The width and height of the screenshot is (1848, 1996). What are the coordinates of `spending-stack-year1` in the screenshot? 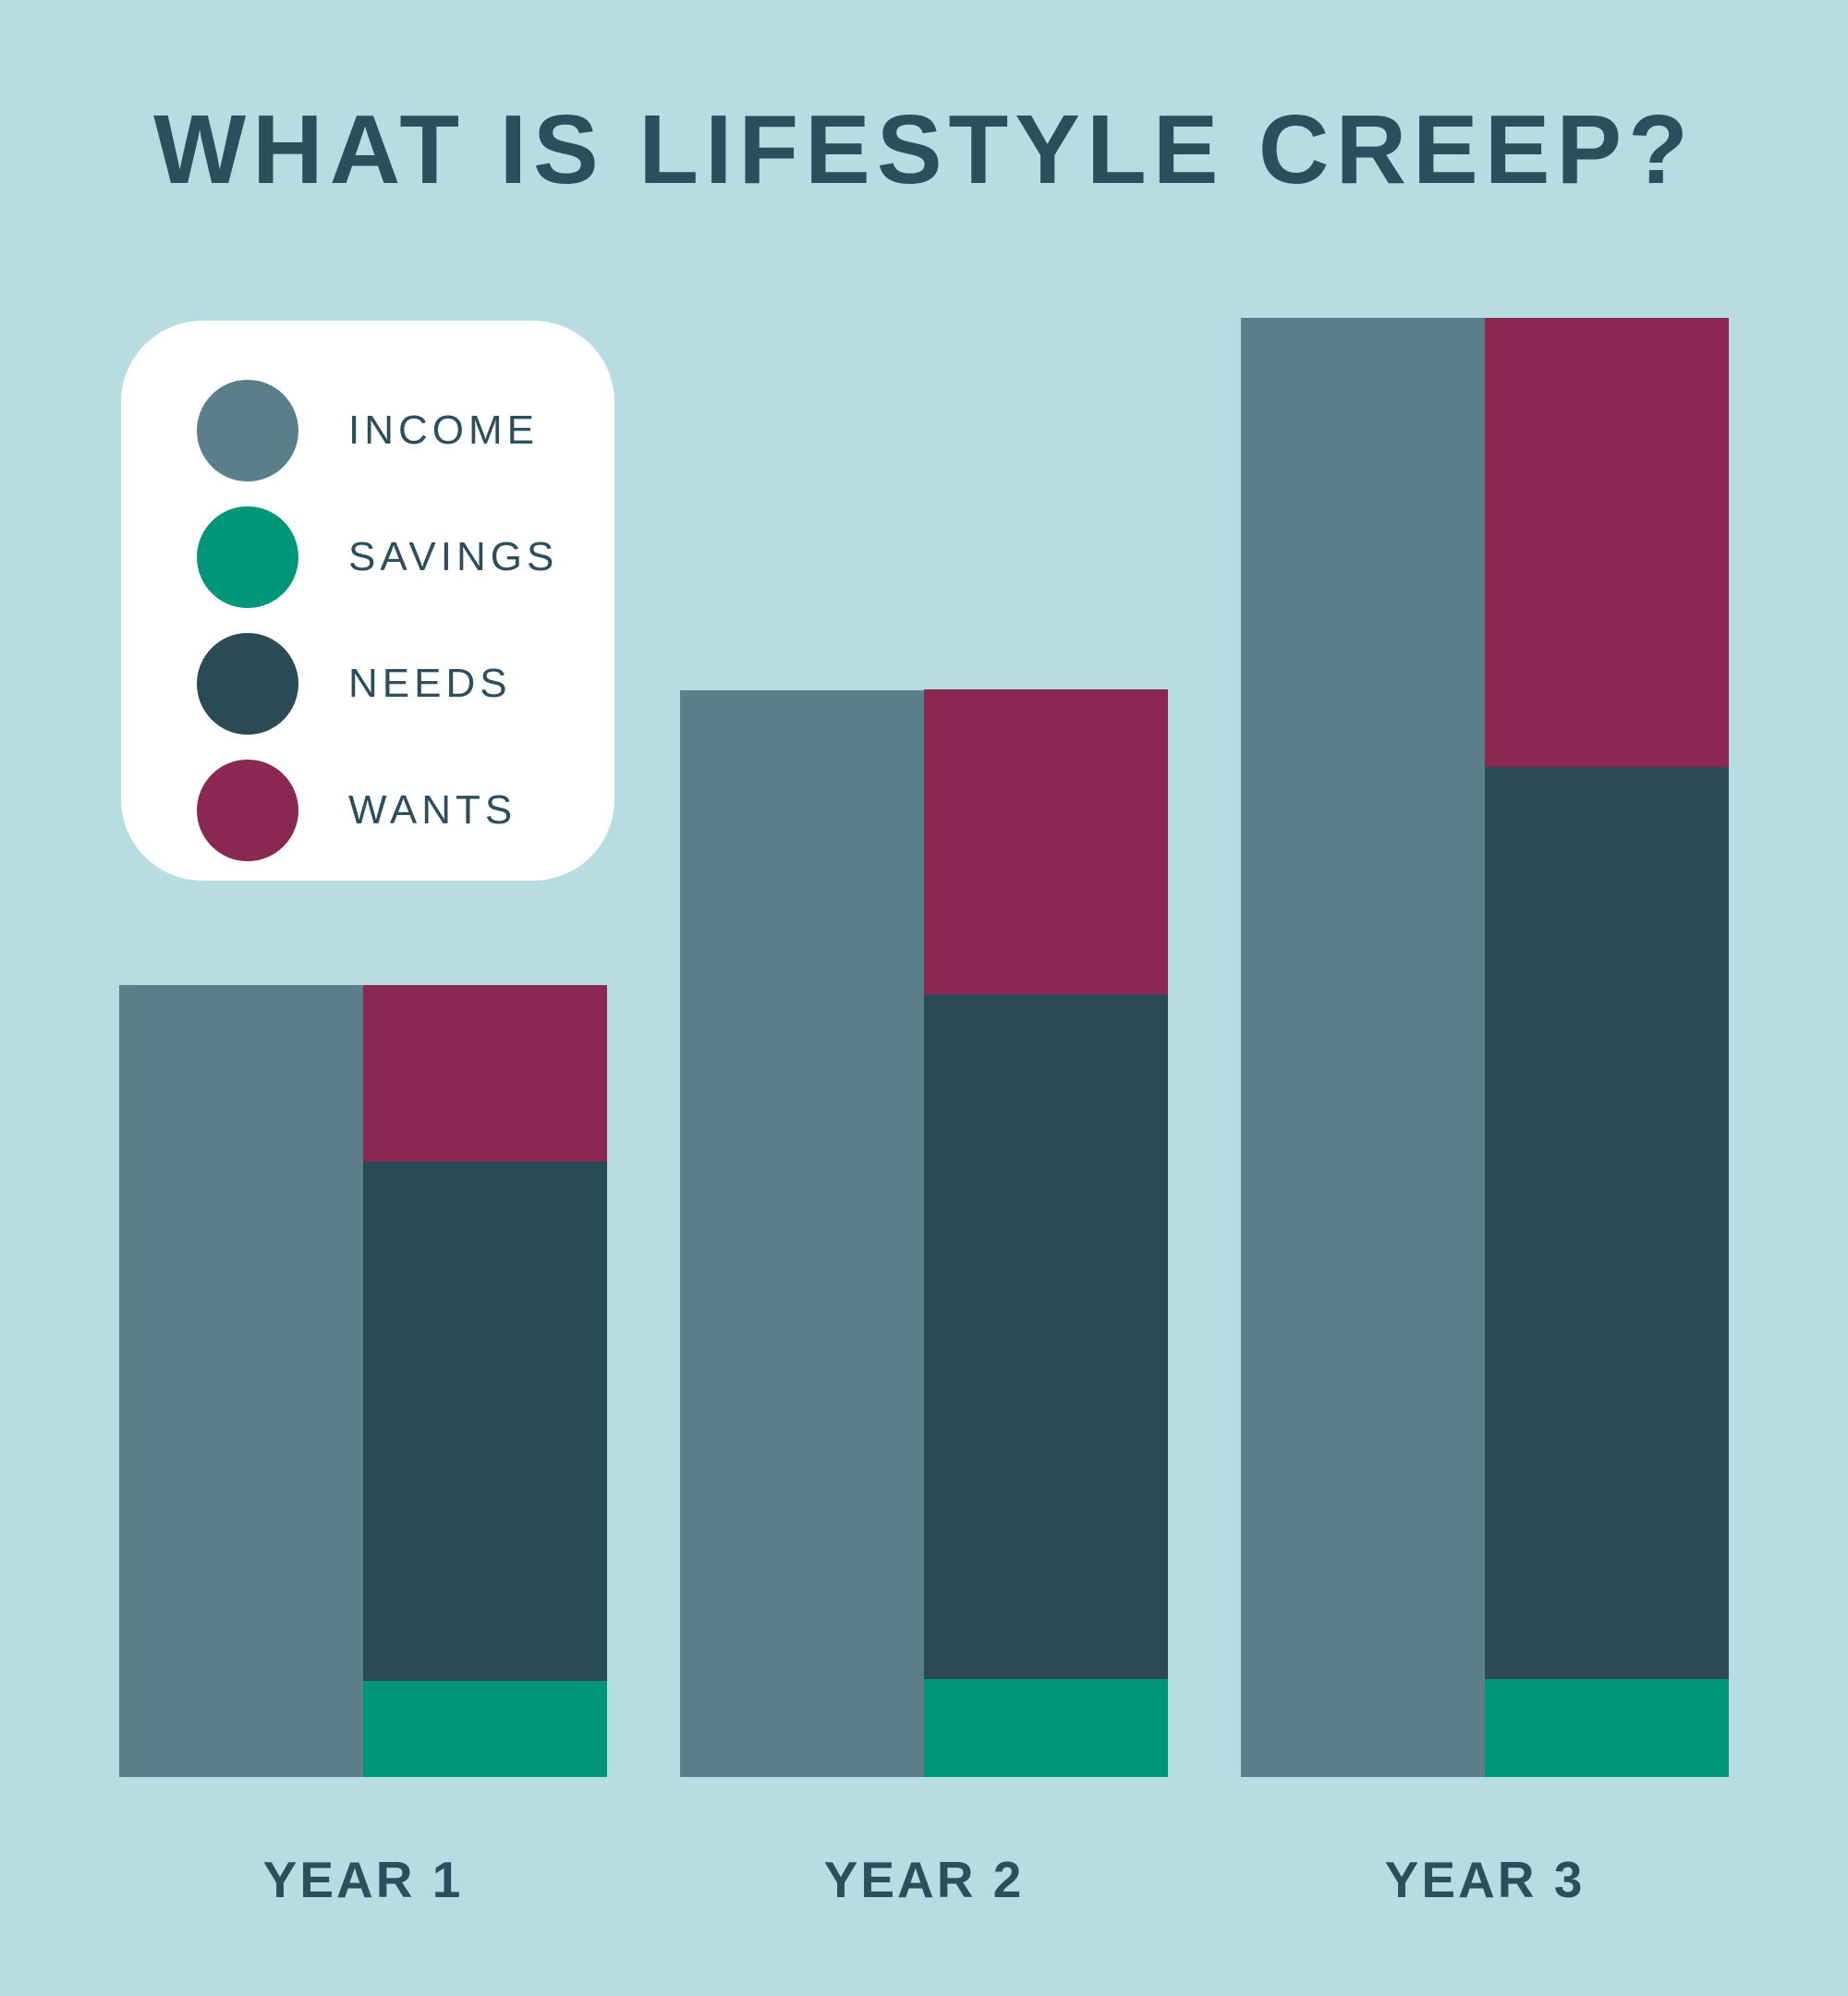 It's located at (485, 1381).